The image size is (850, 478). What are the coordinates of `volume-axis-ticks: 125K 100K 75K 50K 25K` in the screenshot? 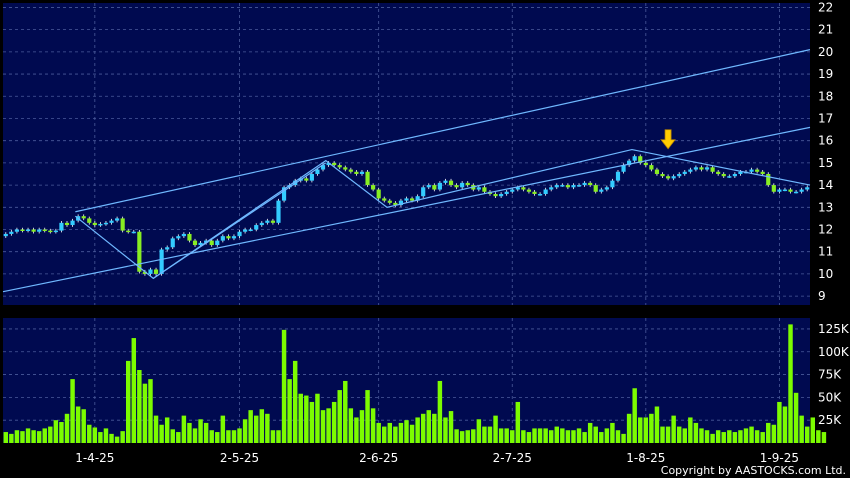 It's located at (834, 374).